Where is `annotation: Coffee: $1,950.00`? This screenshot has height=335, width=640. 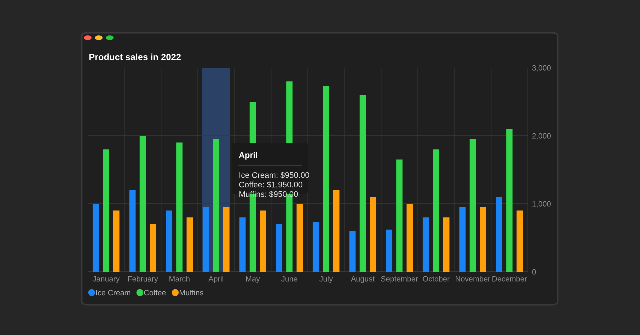 annotation: Coffee: $1,950.00 is located at coordinates (271, 185).